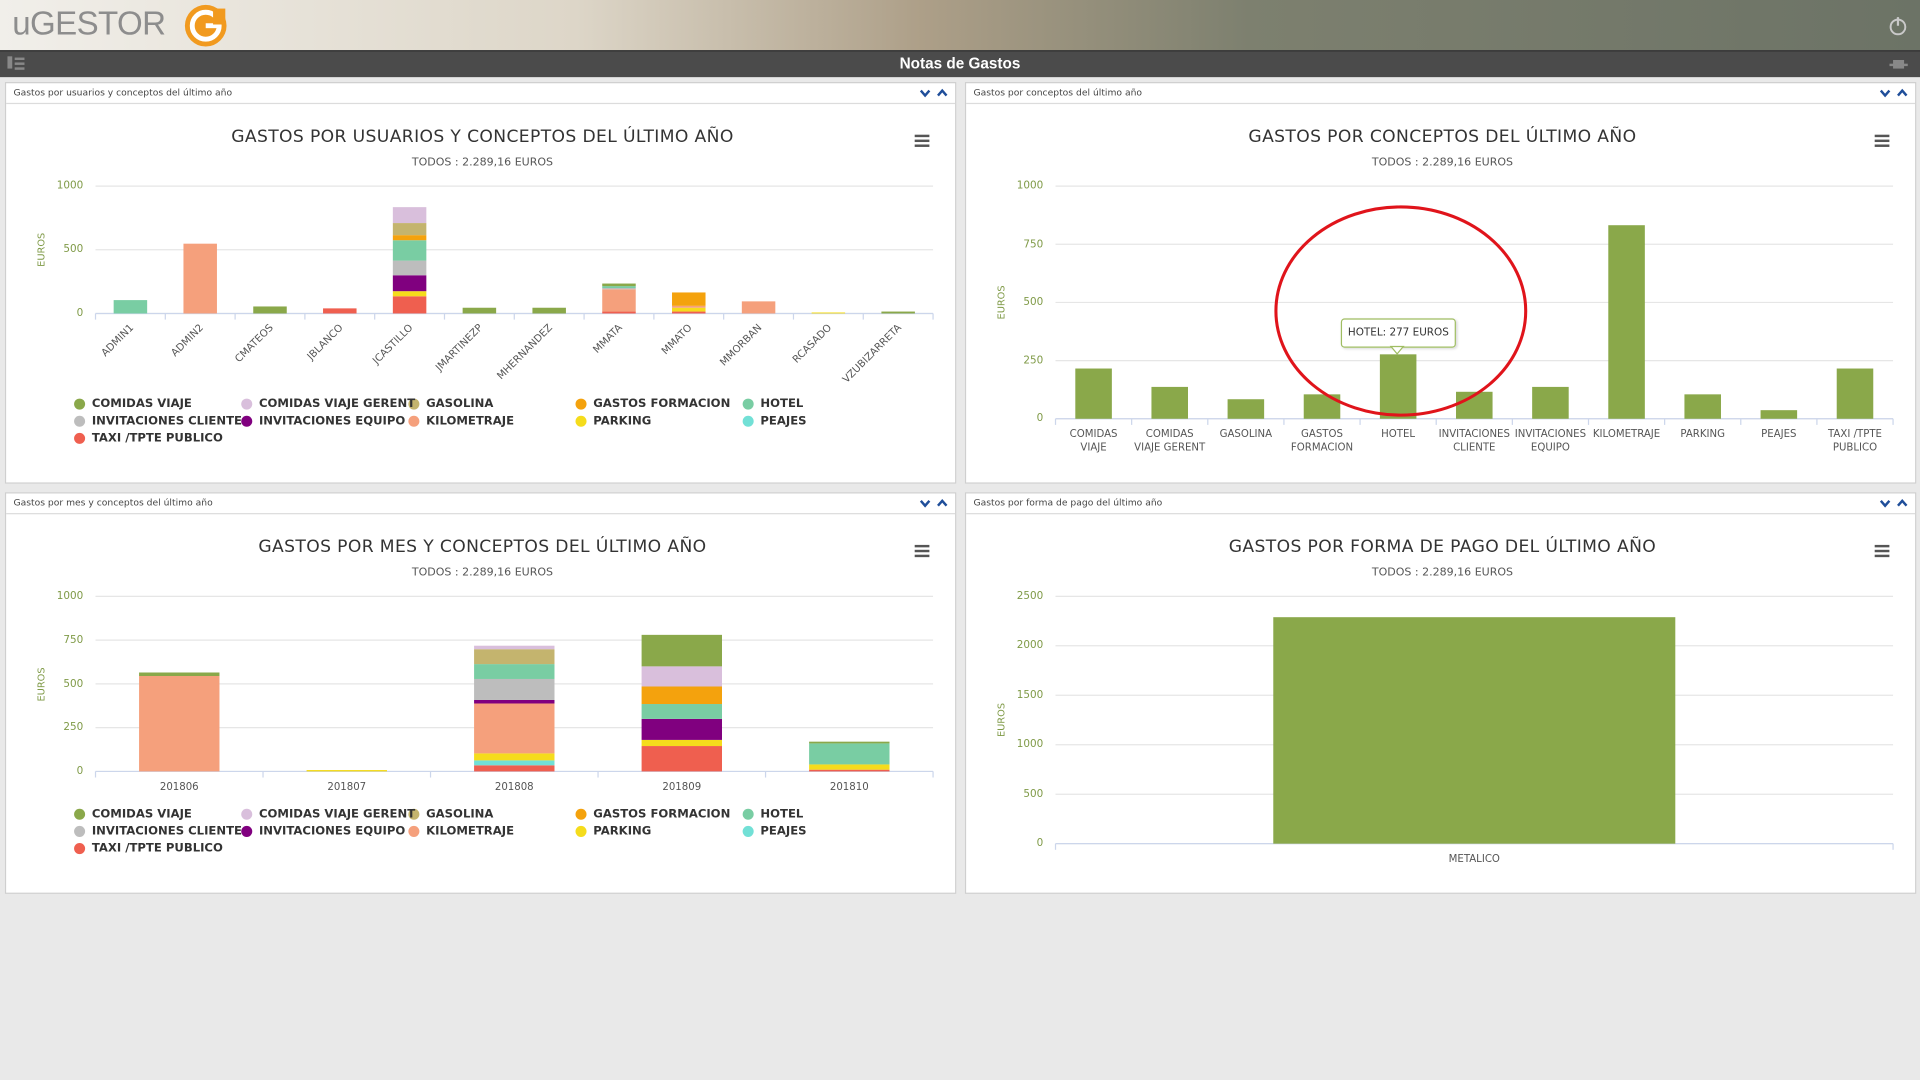 Image resolution: width=1920 pixels, height=1080 pixels. Describe the element at coordinates (1474, 697) in the screenshot. I see `chart` at that location.